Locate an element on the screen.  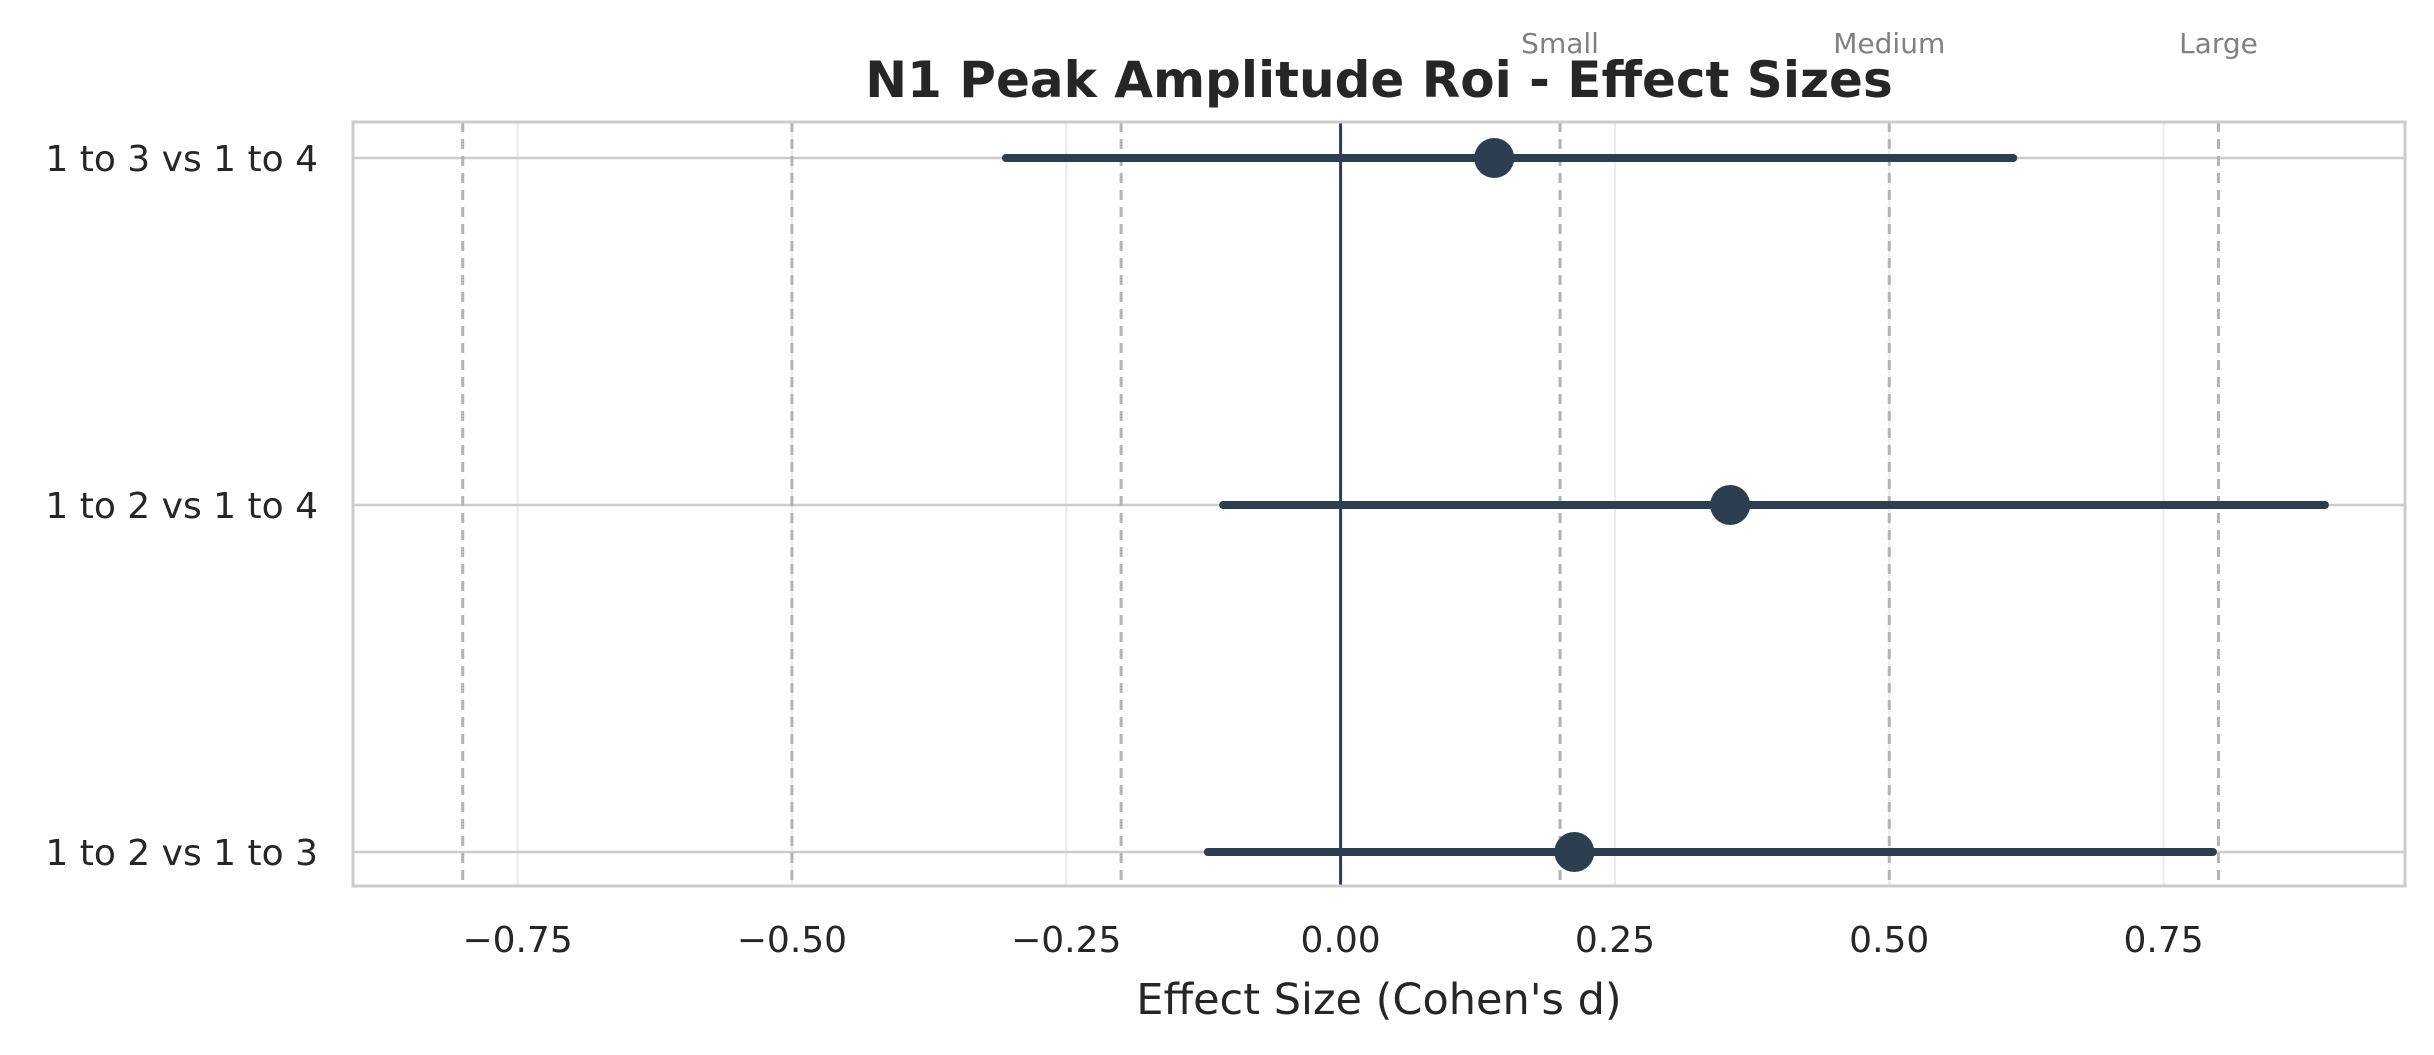
x-tick-label: 0.25 is located at coordinates (1615, 940).